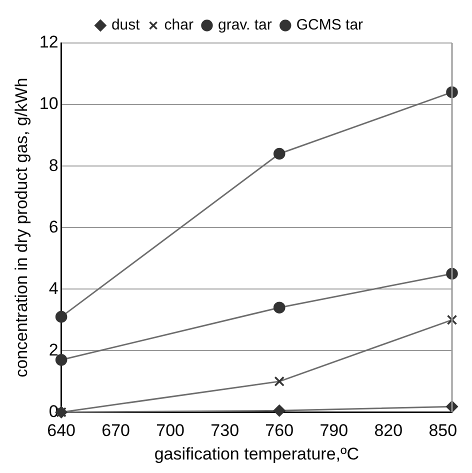  What do you see at coordinates (245, 25) in the screenshot?
I see `legend-label: grav. tar` at bounding box center [245, 25].